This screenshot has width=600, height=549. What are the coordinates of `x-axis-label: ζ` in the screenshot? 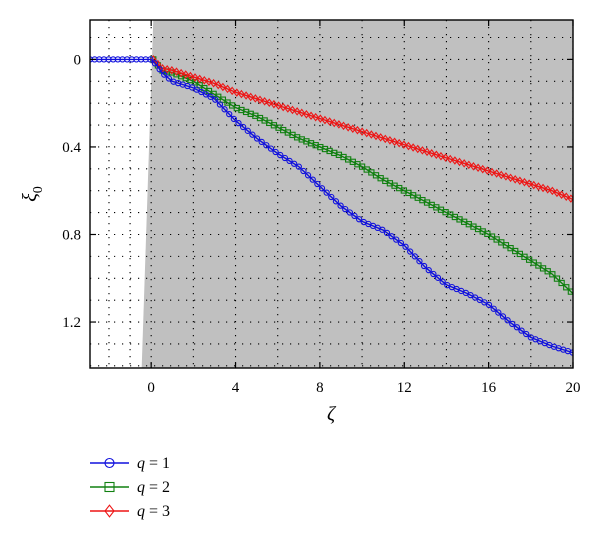 It's located at (332, 414).